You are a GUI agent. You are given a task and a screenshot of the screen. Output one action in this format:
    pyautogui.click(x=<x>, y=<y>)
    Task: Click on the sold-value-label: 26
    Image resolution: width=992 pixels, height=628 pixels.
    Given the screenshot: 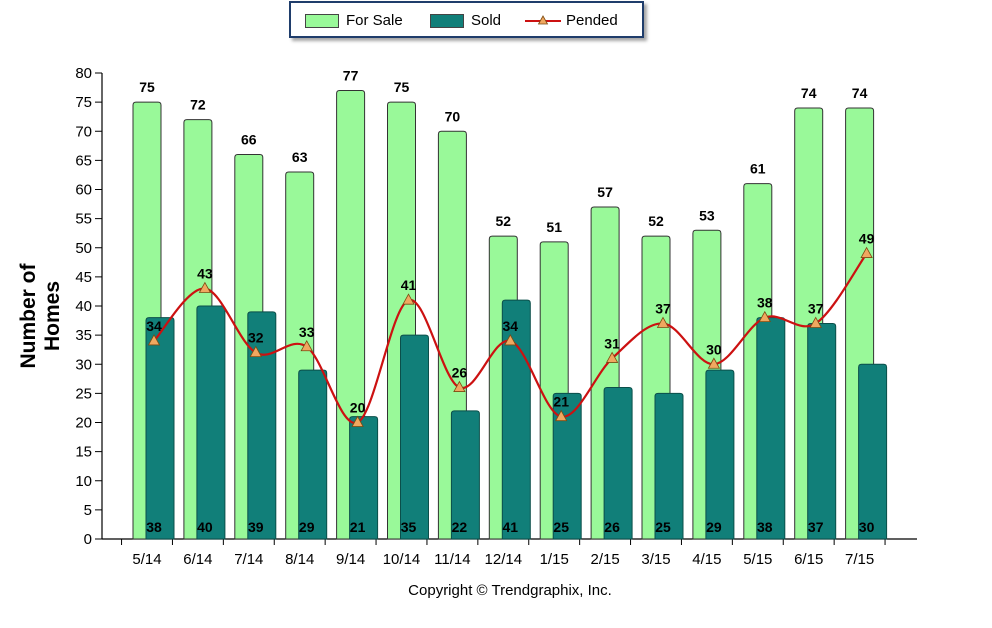 What is the action you would take?
    pyautogui.click(x=612, y=527)
    